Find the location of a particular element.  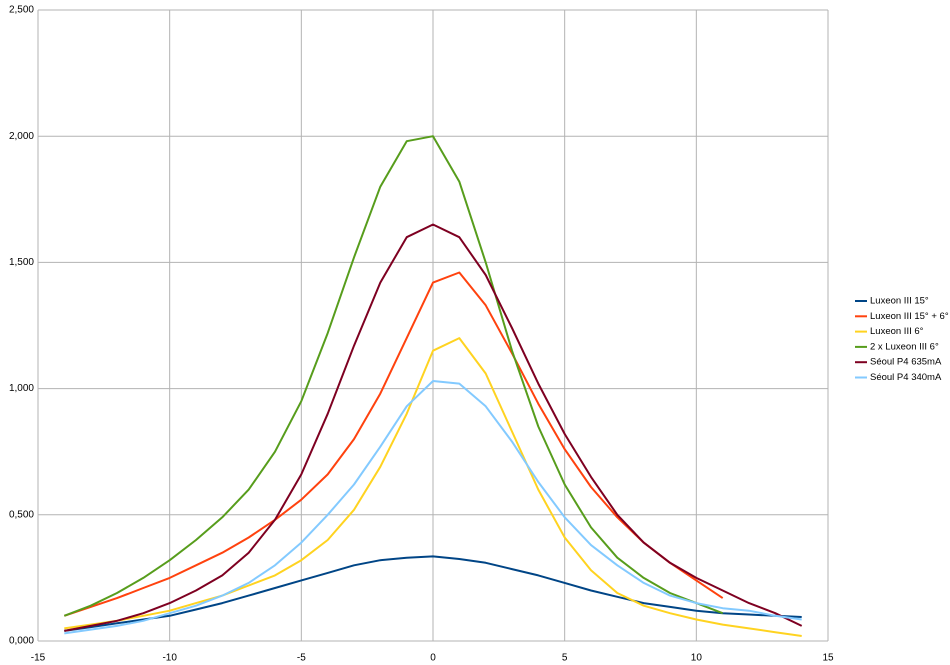

x-tick-label: 5 is located at coordinates (565, 658).